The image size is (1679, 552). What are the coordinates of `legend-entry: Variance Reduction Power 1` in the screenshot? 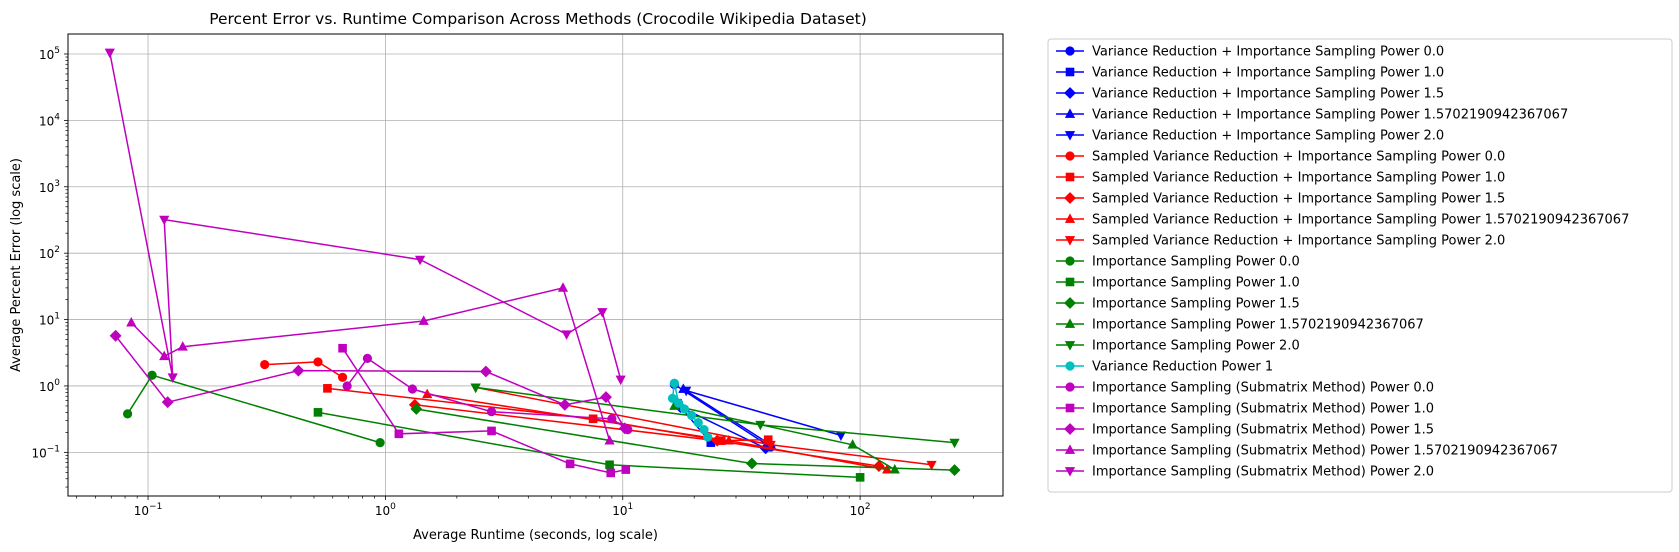 It's located at (1164, 367).